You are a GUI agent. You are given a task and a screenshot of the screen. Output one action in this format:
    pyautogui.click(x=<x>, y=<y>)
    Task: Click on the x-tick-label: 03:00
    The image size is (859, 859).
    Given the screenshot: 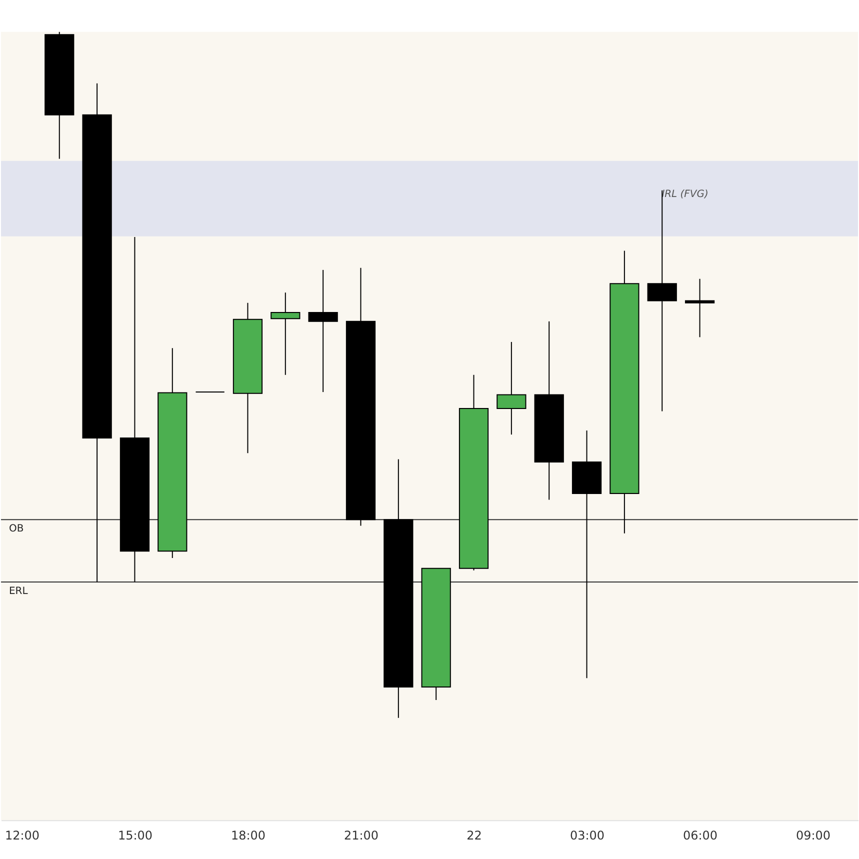 What is the action you would take?
    pyautogui.click(x=587, y=835)
    